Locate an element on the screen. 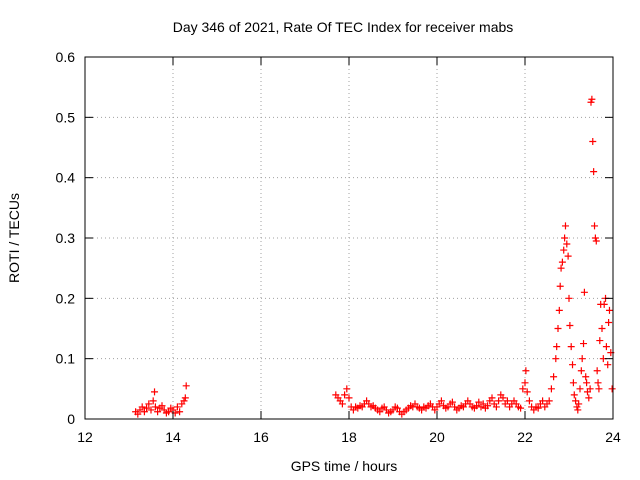 The image size is (640, 480). y-tick-label: 0.4 is located at coordinates (66, 178).